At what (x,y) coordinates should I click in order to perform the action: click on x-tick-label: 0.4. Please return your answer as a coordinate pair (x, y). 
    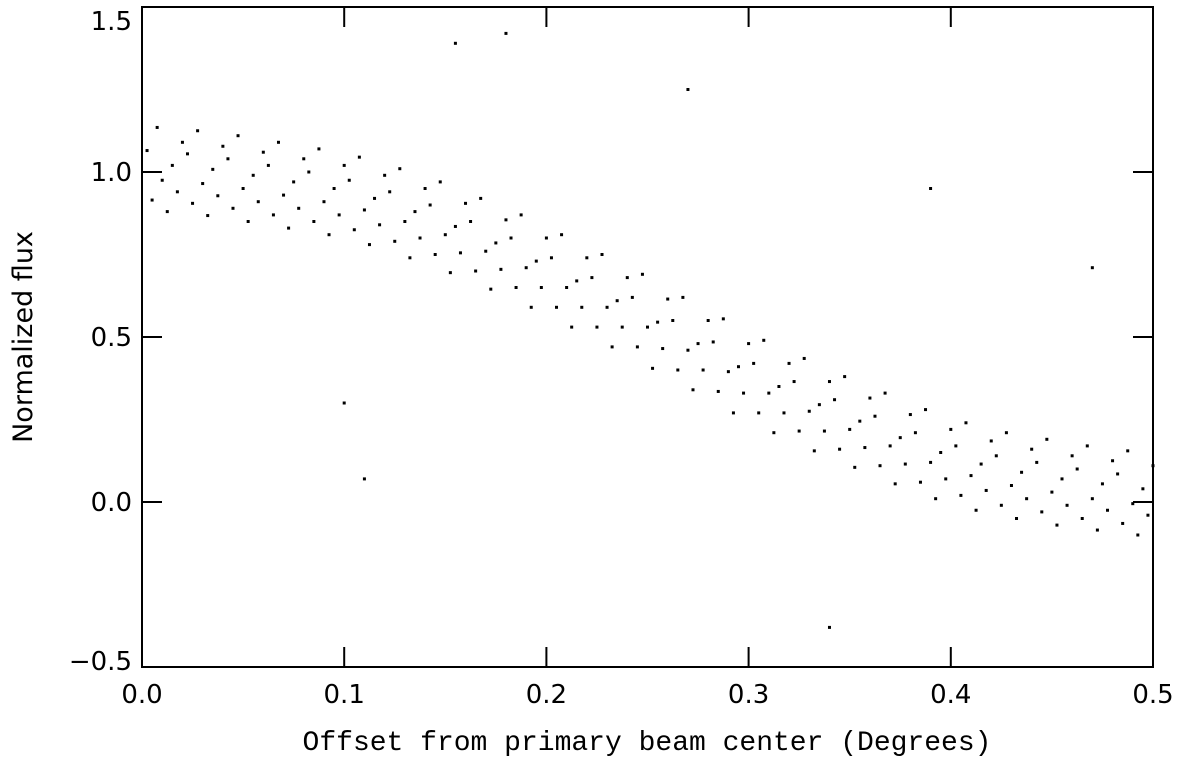
    Looking at the image, I should click on (950, 695).